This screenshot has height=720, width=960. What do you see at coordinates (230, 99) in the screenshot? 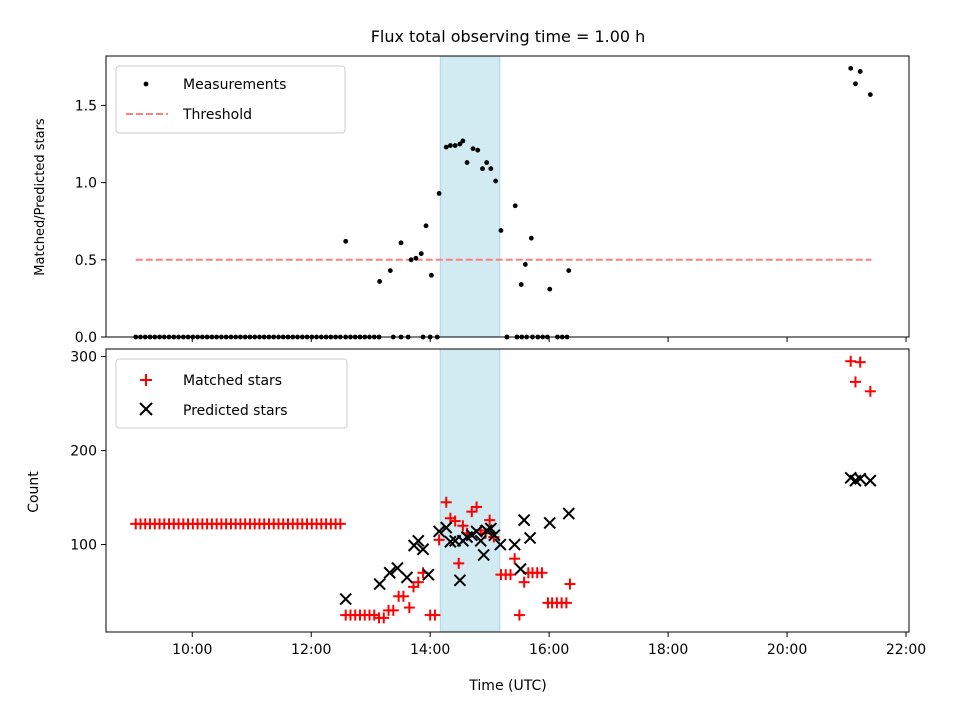
I see `top-legend: Measurements Threshold` at bounding box center [230, 99].